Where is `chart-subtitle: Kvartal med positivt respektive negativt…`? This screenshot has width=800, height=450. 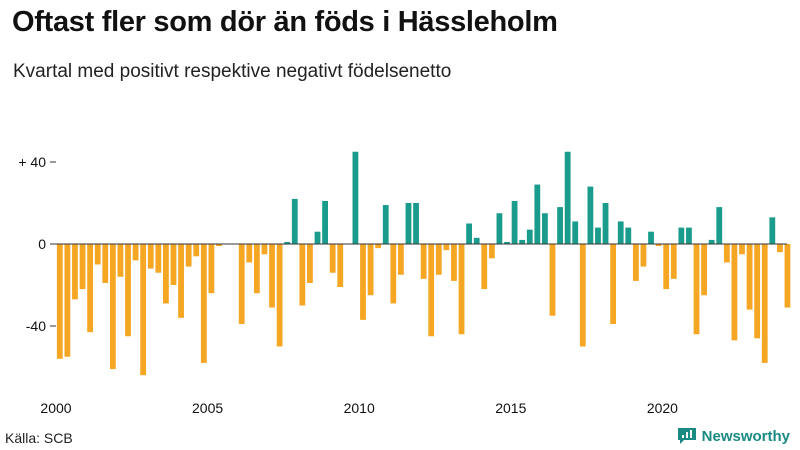 chart-subtitle: Kvartal med positivt respektive negativt… is located at coordinates (232, 71).